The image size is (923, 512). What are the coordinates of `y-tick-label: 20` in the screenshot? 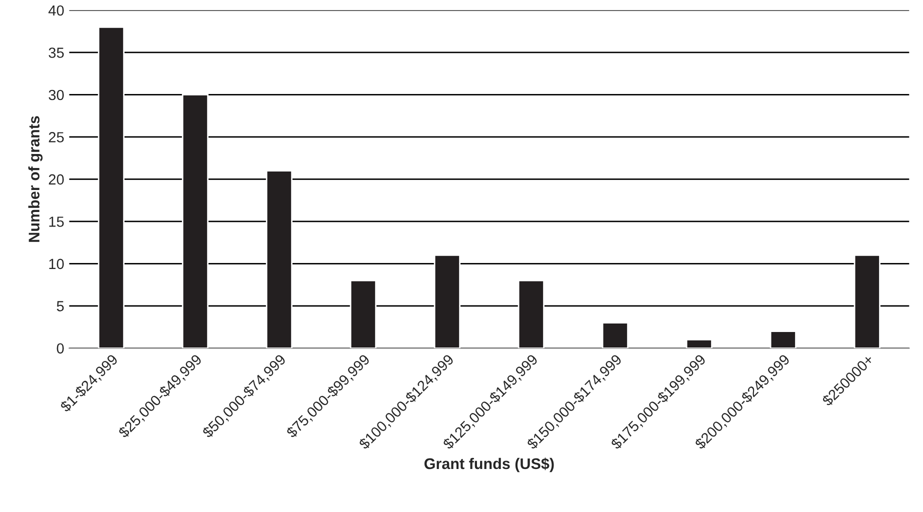 It's located at (56, 179).